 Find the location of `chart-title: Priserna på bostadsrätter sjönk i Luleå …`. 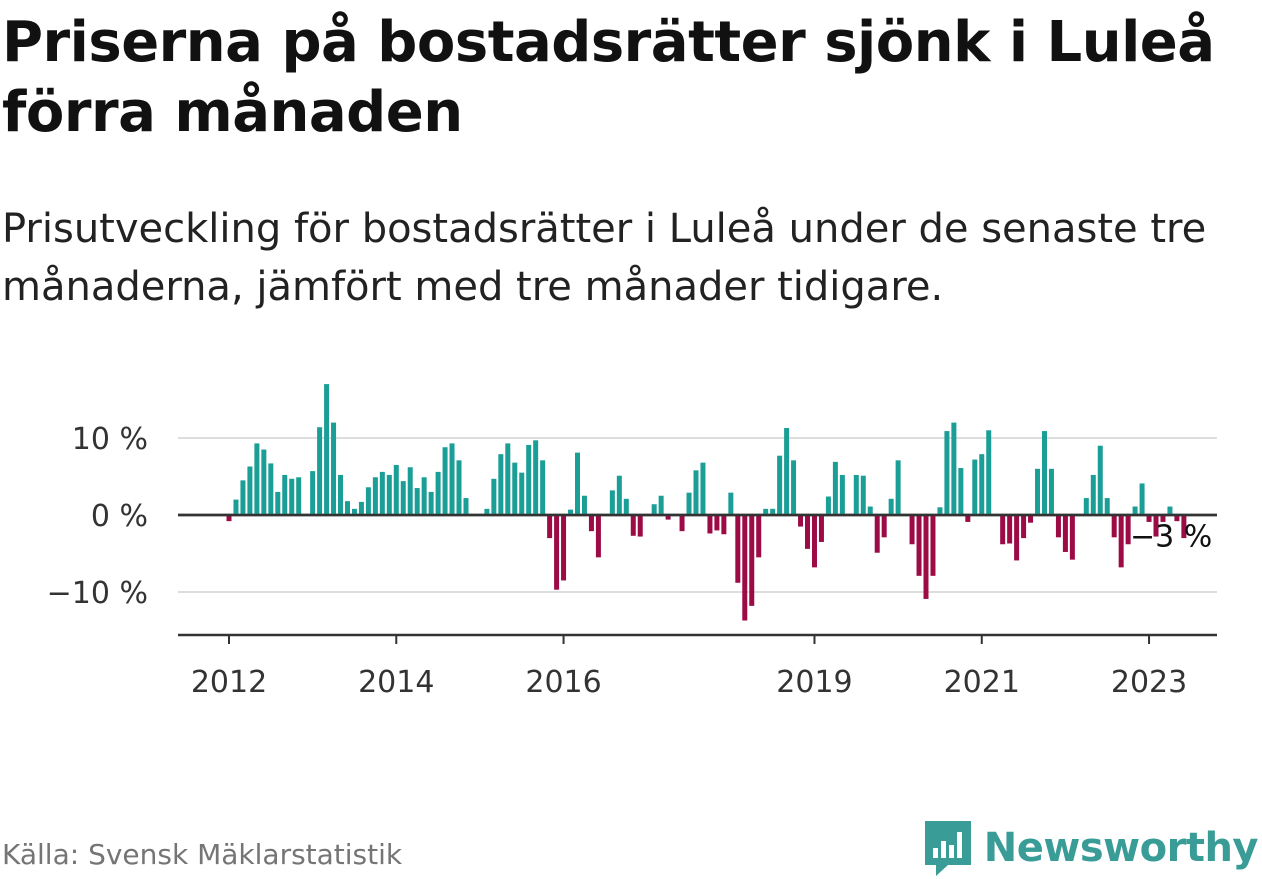

chart-title: Priserna på bostadsrätter sjönk i Luleå … is located at coordinates (608, 77).